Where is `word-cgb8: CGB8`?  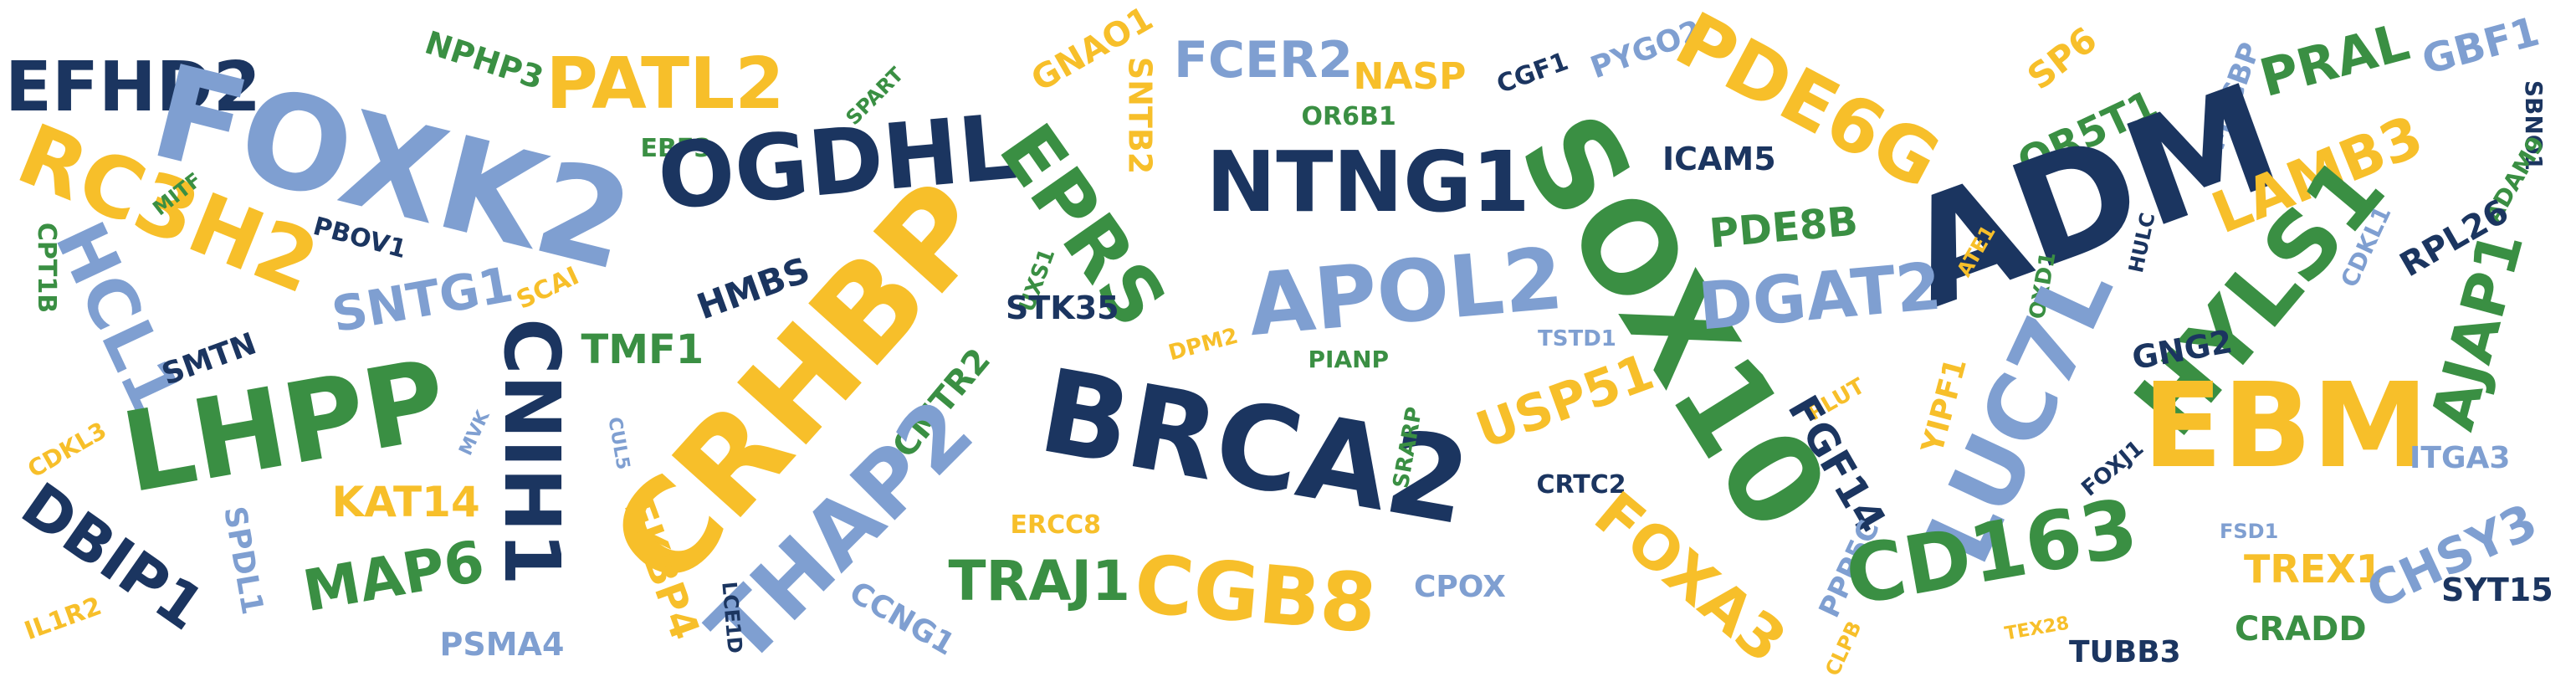 word-cgb8: CGB8 is located at coordinates (1255, 594).